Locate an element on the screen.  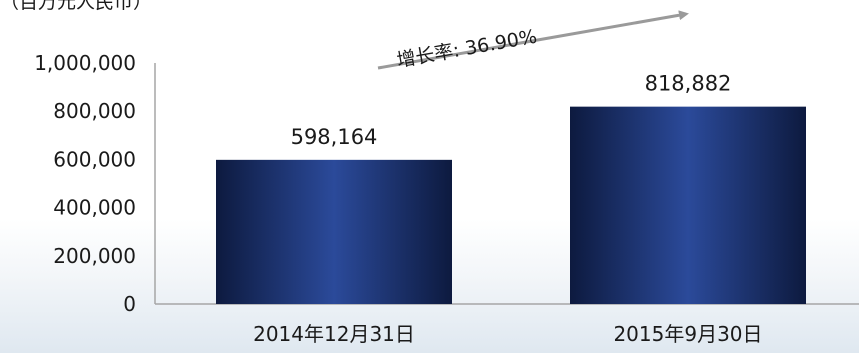
y-tick-label: 400,000 is located at coordinates (94, 208).